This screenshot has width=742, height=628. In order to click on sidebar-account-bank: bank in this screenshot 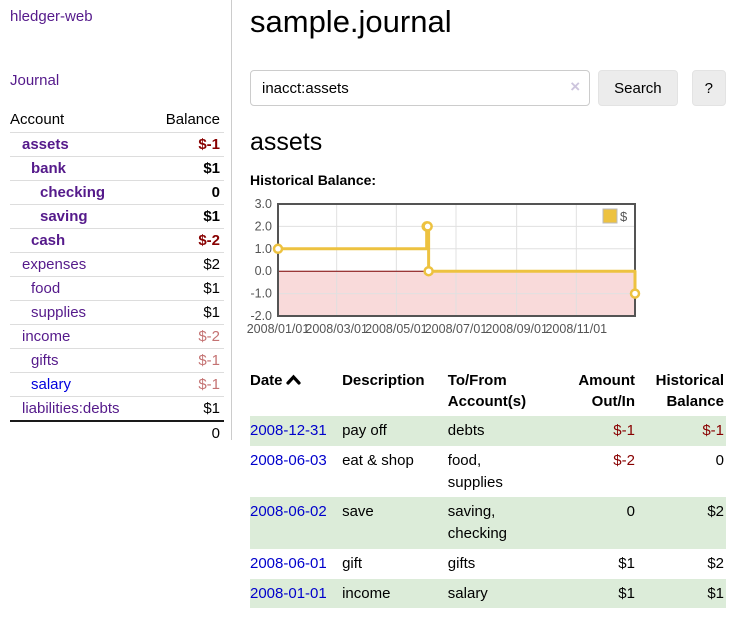, I will do `click(49, 168)`.